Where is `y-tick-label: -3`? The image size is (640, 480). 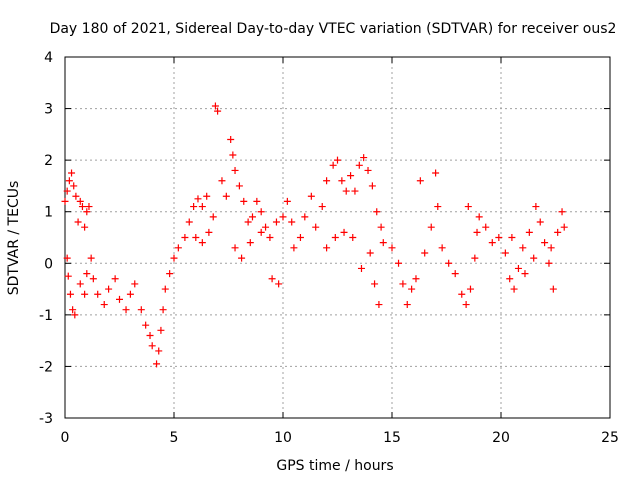
y-tick-label: -3 is located at coordinates (46, 419).